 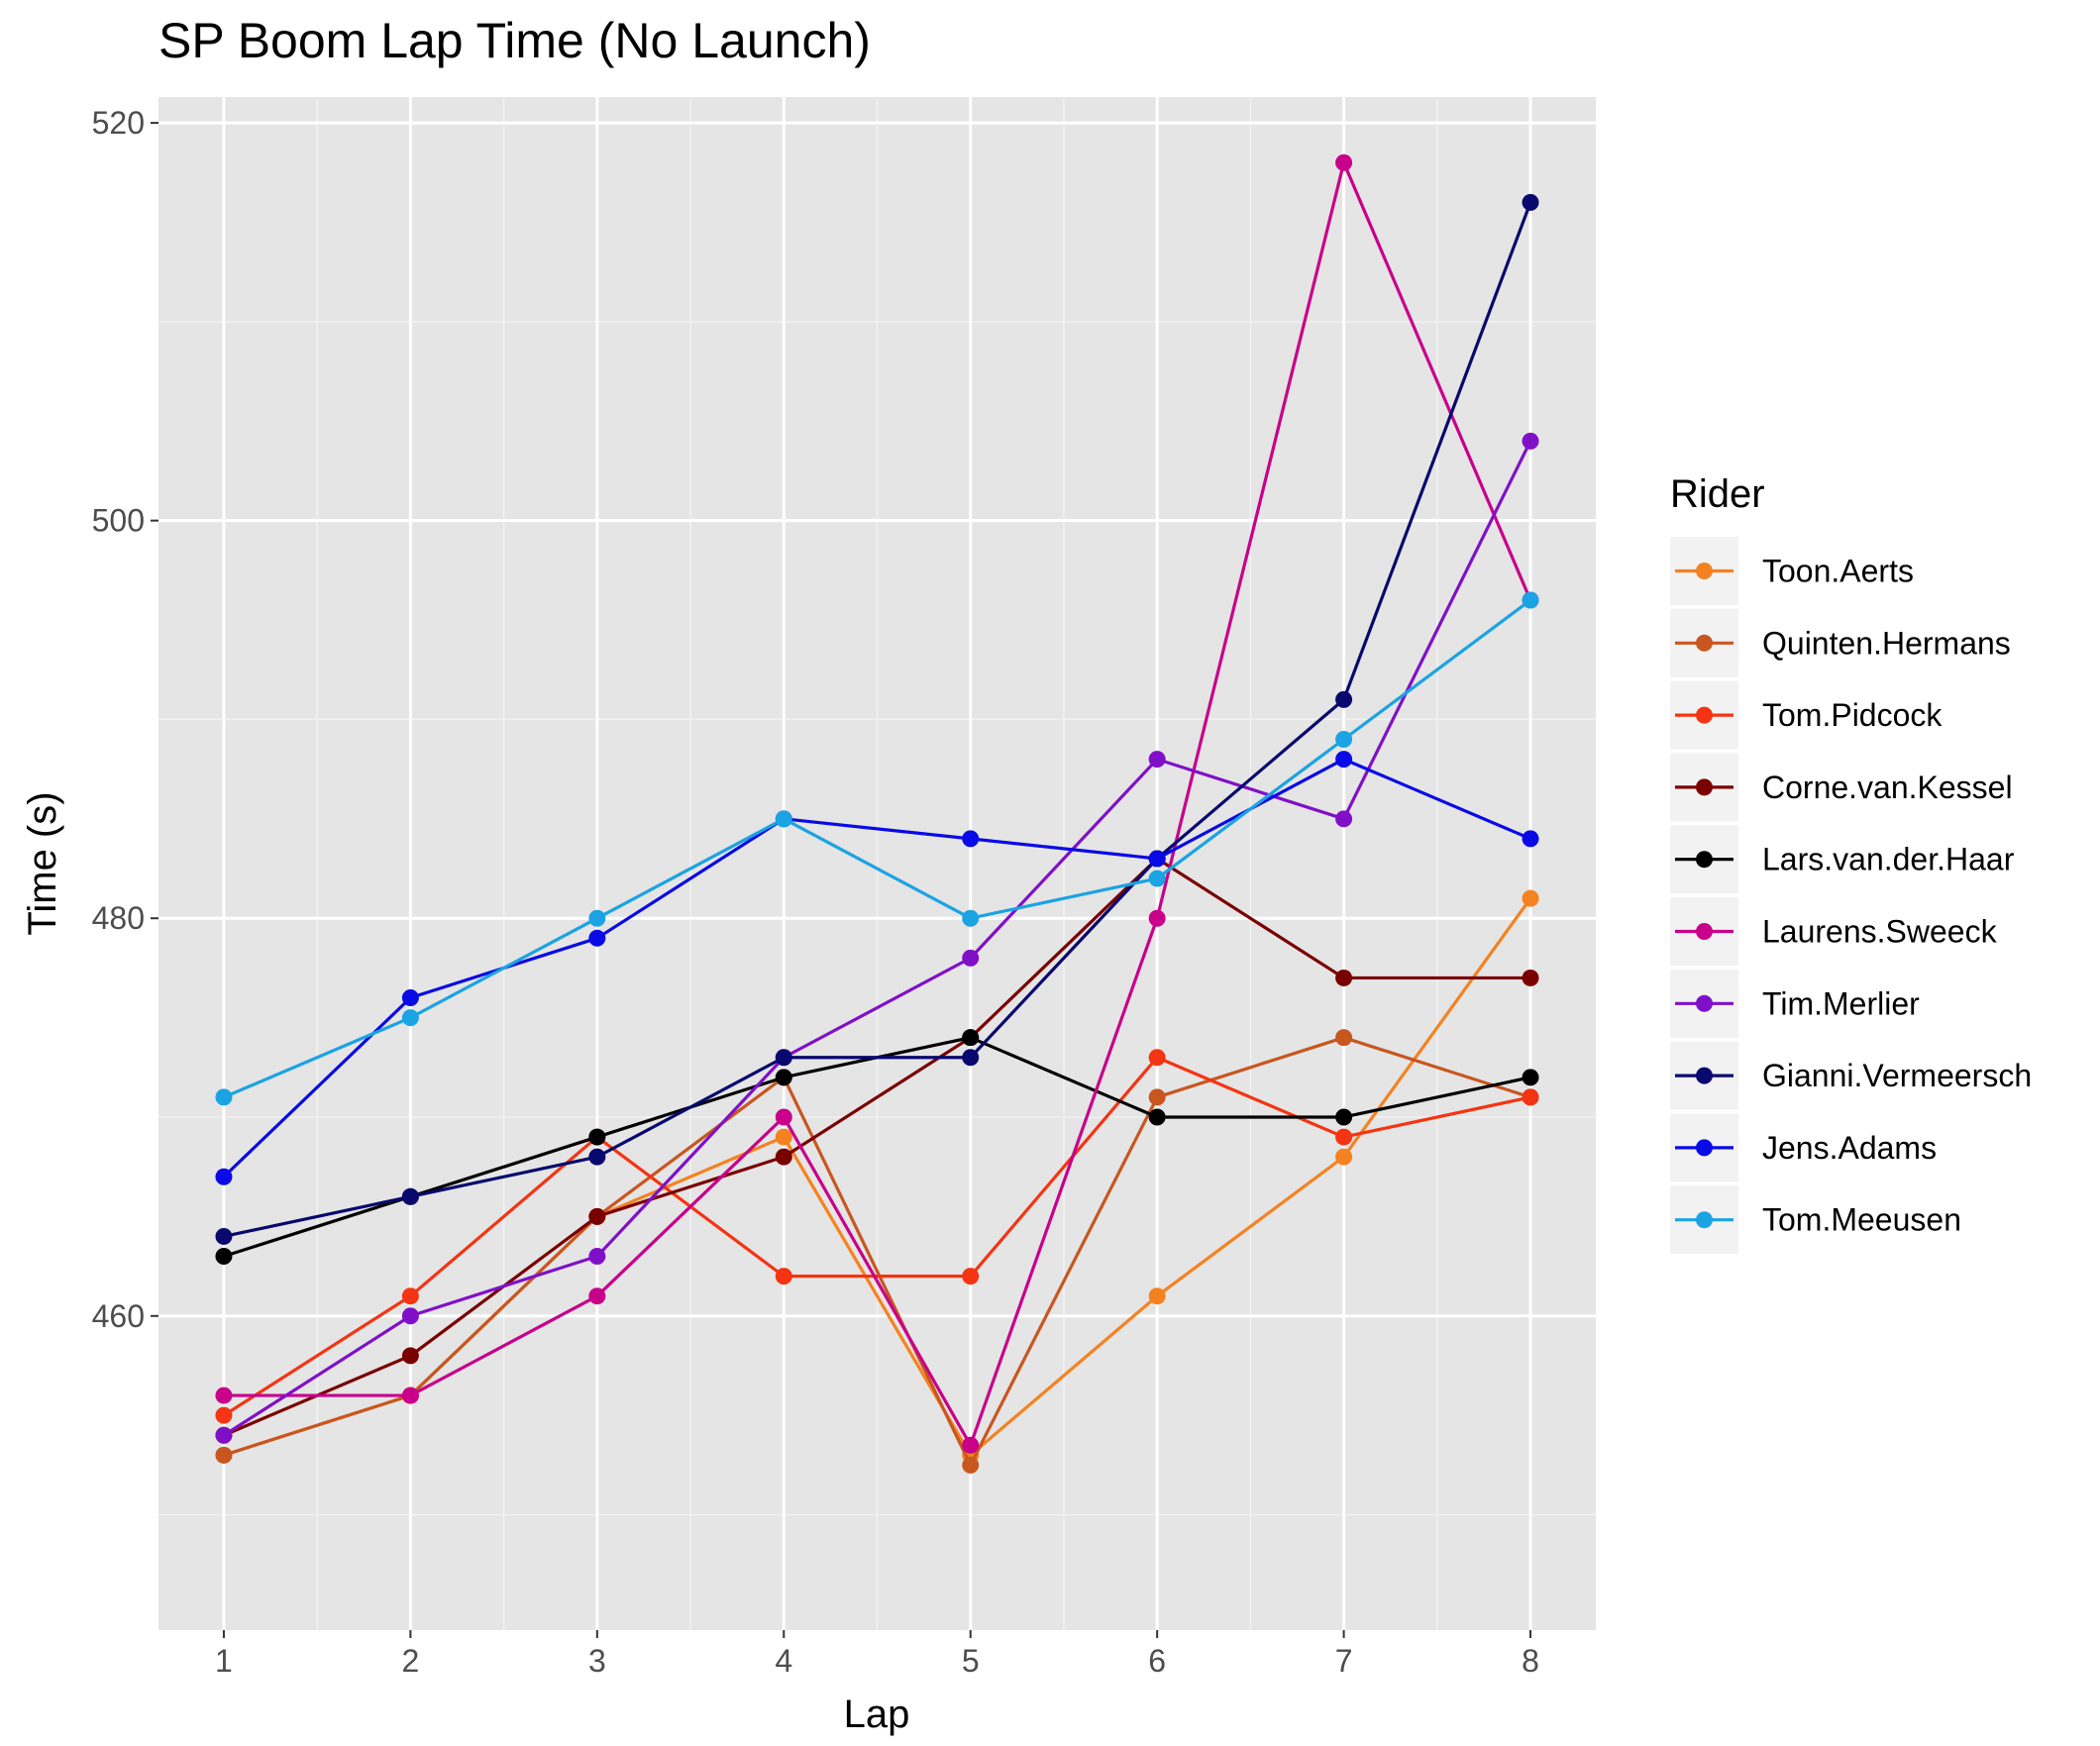 What do you see at coordinates (1530, 1661) in the screenshot?
I see `x-tick-label: 8` at bounding box center [1530, 1661].